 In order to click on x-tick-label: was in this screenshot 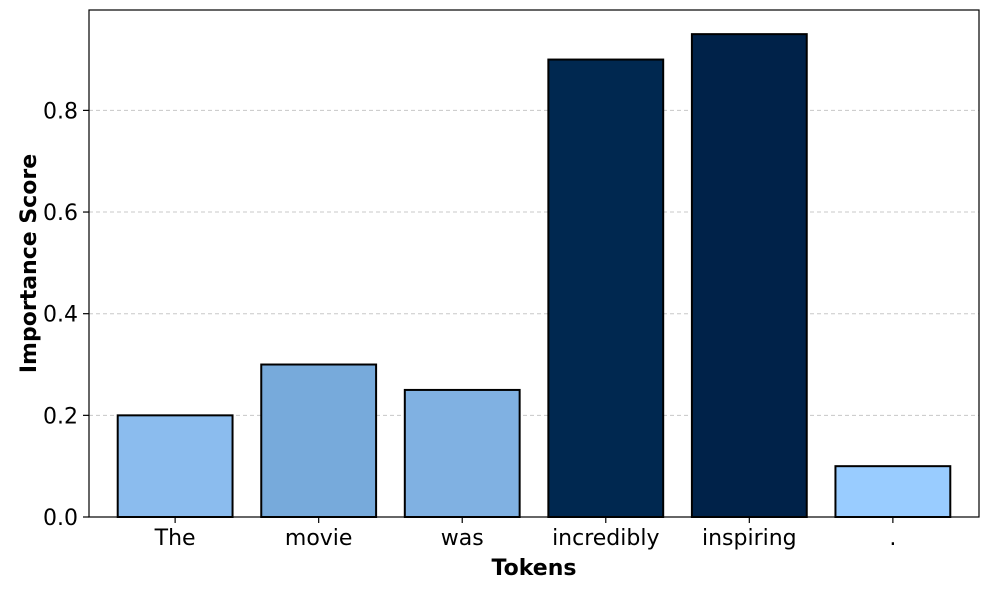, I will do `click(462, 538)`.